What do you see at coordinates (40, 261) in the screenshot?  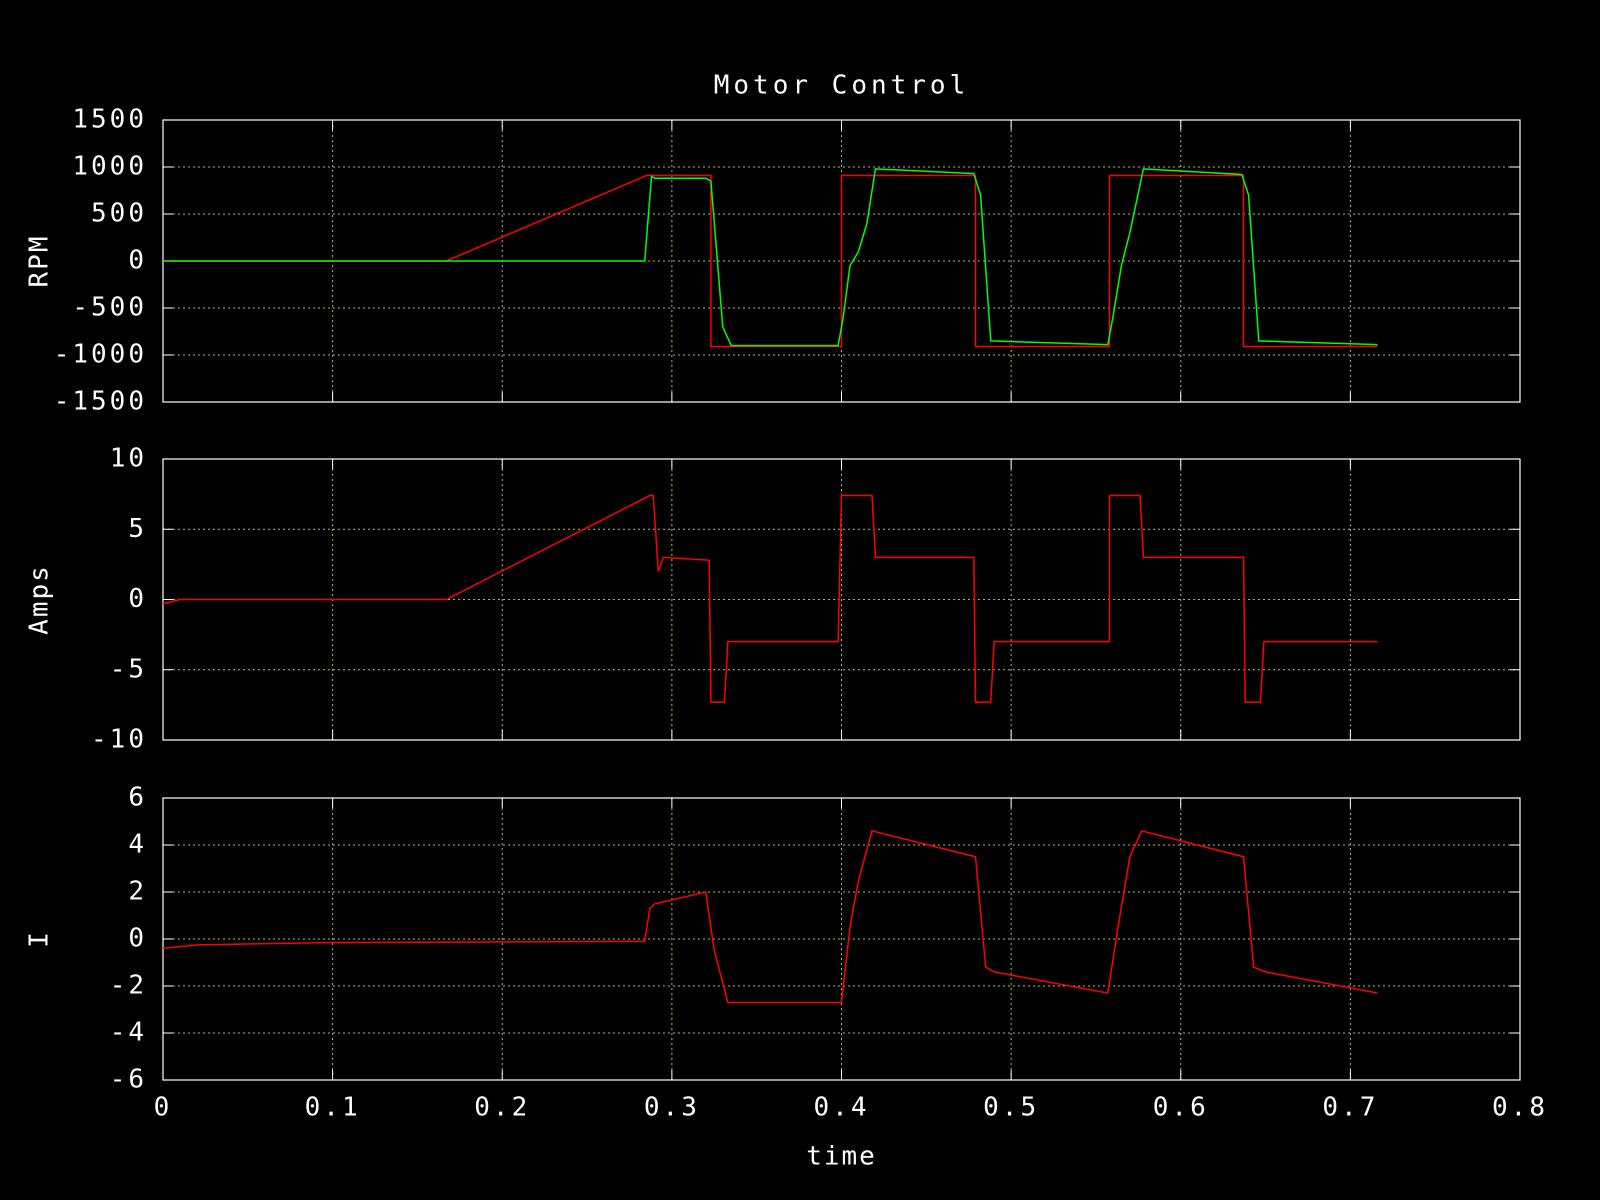 I see `y-axis-label: RPM` at bounding box center [40, 261].